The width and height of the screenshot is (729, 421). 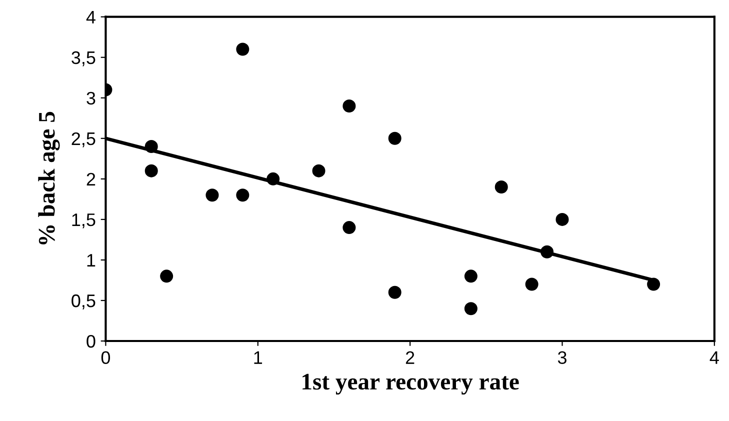 I want to click on y-tick-label: 4, so click(x=91, y=17).